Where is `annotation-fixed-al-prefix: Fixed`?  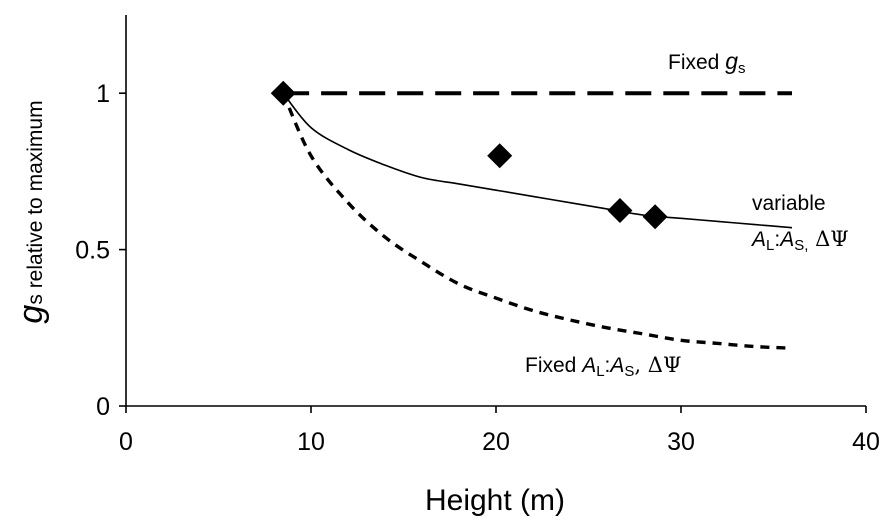 annotation-fixed-al-prefix: Fixed is located at coordinates (553, 365).